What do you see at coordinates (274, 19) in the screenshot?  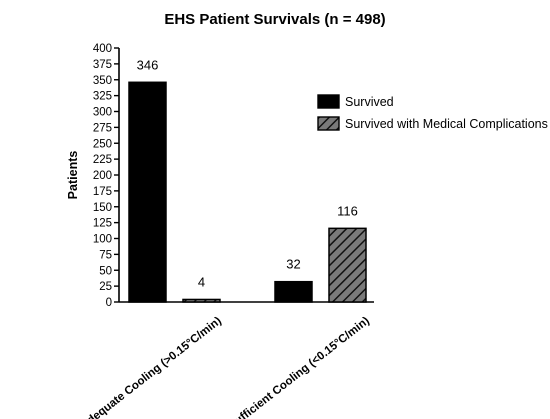 I see `chart-title: EHS Patient Survivals (n = 498)` at bounding box center [274, 19].